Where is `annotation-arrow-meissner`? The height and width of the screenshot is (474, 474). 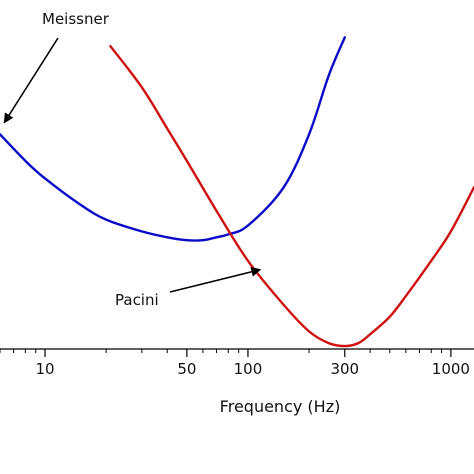 annotation-arrow-meissner is located at coordinates (31, 80).